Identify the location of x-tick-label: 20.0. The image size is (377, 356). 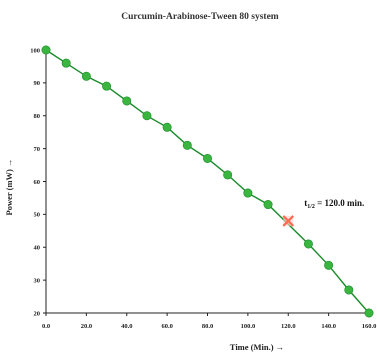
(86, 326).